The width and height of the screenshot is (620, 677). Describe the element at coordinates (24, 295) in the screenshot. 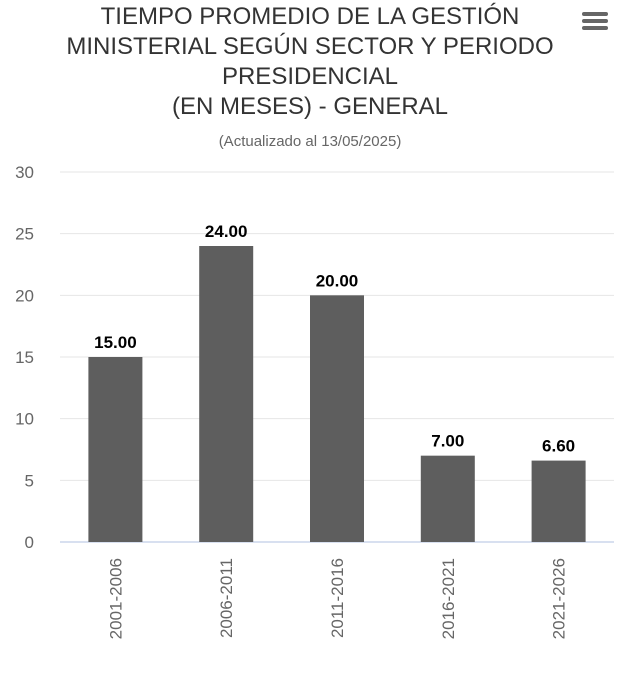

I see `y-tick-label: 20` at that location.